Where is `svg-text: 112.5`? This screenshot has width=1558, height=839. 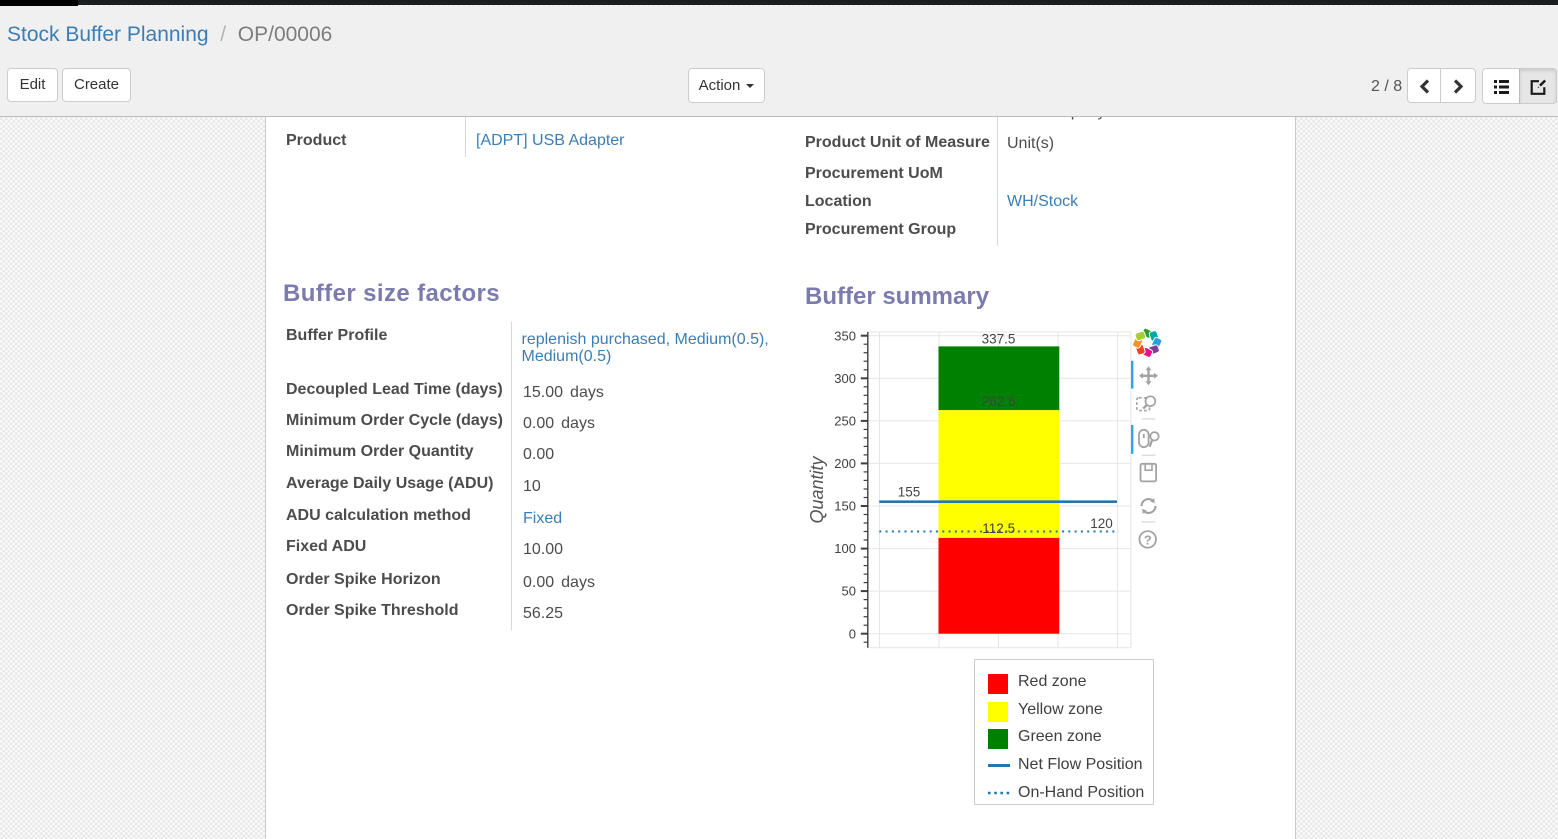 svg-text: 112.5 is located at coordinates (998, 528).